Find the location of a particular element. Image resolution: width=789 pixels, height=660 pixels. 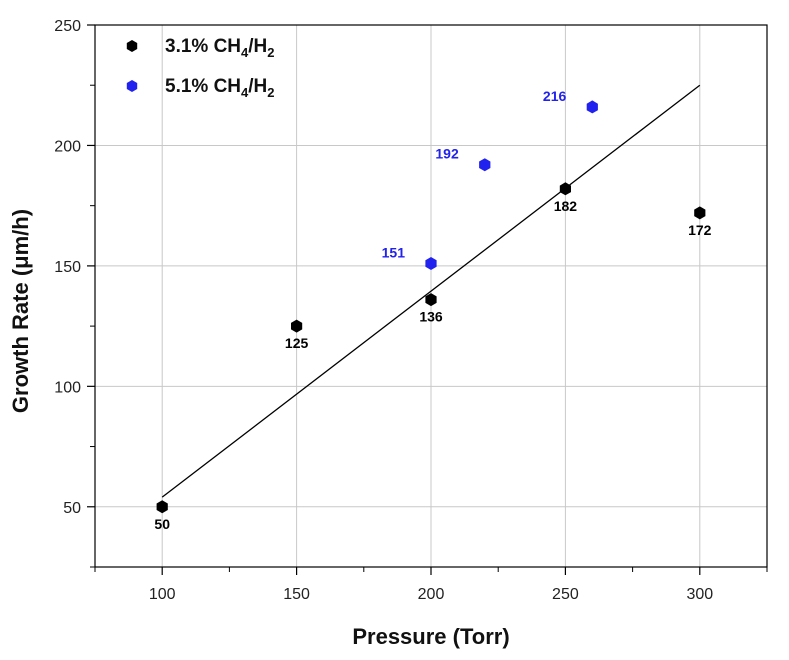

data-label: 125 is located at coordinates (297, 343).